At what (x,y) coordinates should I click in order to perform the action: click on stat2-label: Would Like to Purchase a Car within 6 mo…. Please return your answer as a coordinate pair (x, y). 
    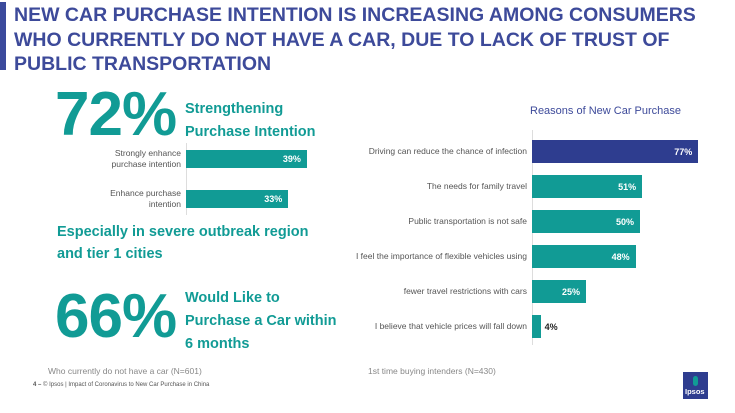
    Looking at the image, I should click on (261, 321).